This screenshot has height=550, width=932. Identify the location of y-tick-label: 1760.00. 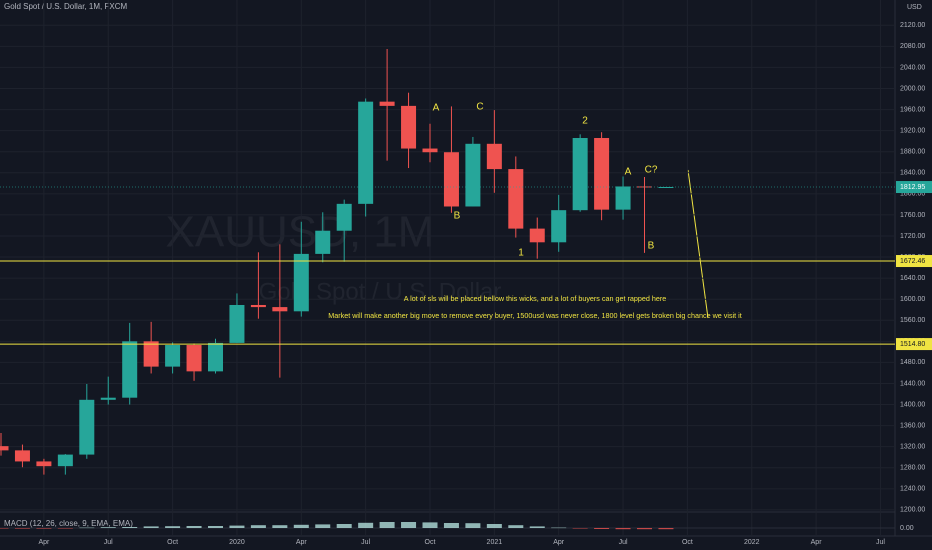
(912, 215).